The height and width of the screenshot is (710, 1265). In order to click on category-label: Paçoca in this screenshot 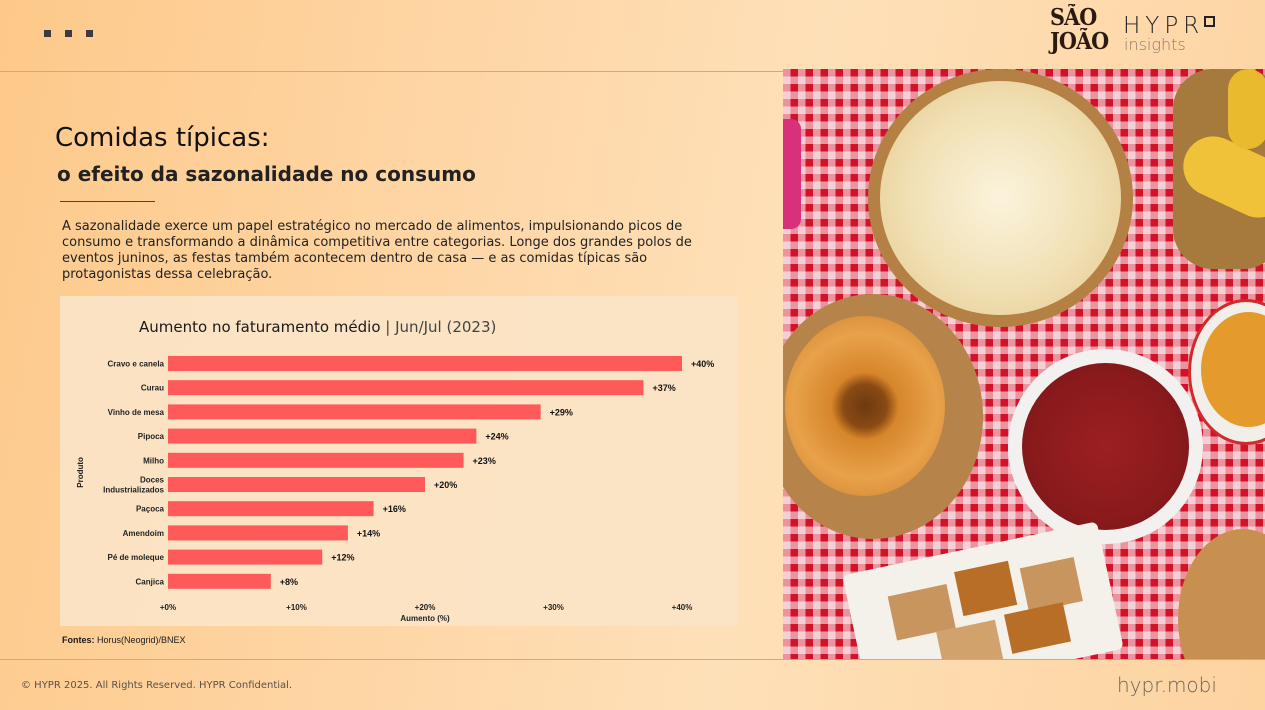, I will do `click(150, 509)`.